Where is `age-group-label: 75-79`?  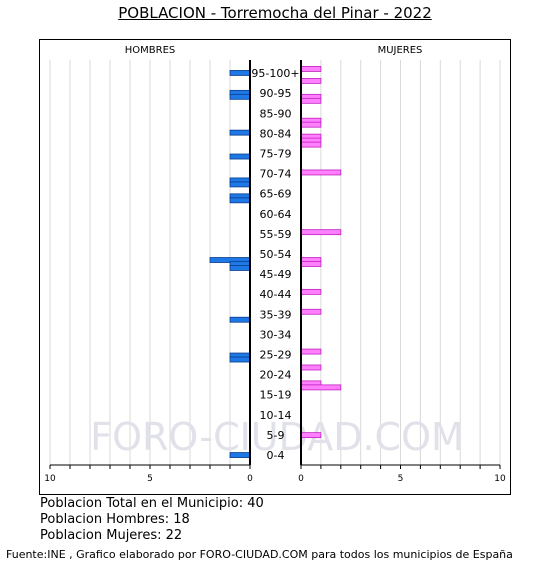
age-group-label: 75-79 is located at coordinates (276, 153).